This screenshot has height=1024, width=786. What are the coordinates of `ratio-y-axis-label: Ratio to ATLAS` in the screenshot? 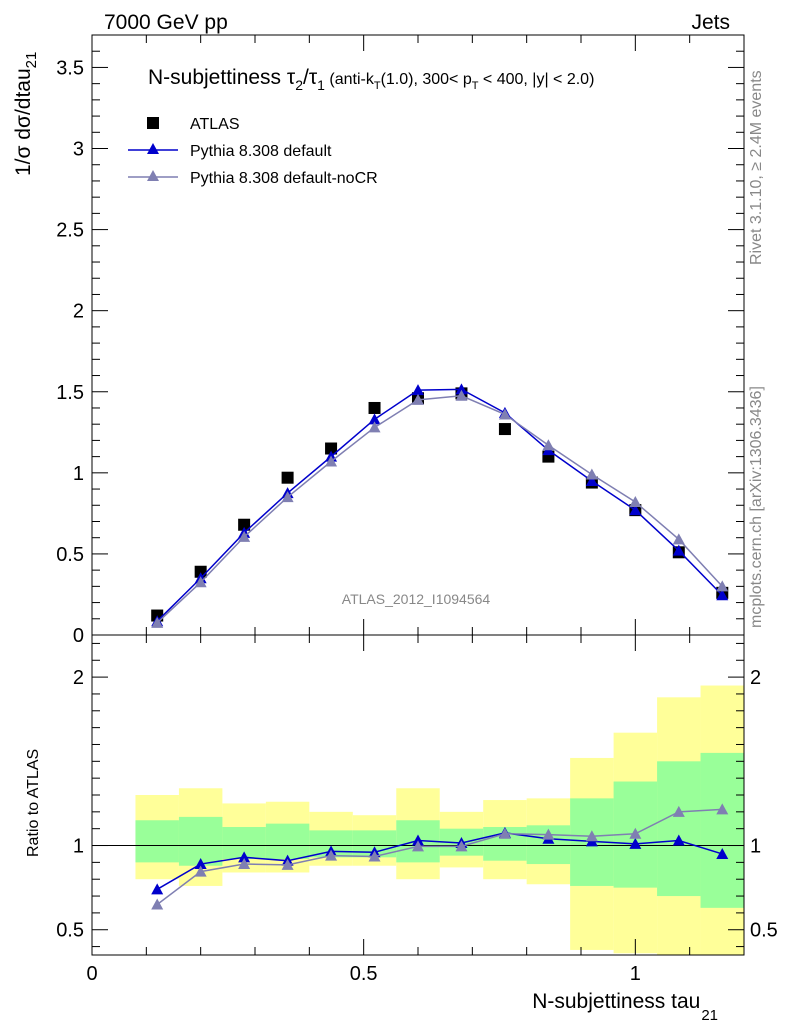 It's located at (33, 803).